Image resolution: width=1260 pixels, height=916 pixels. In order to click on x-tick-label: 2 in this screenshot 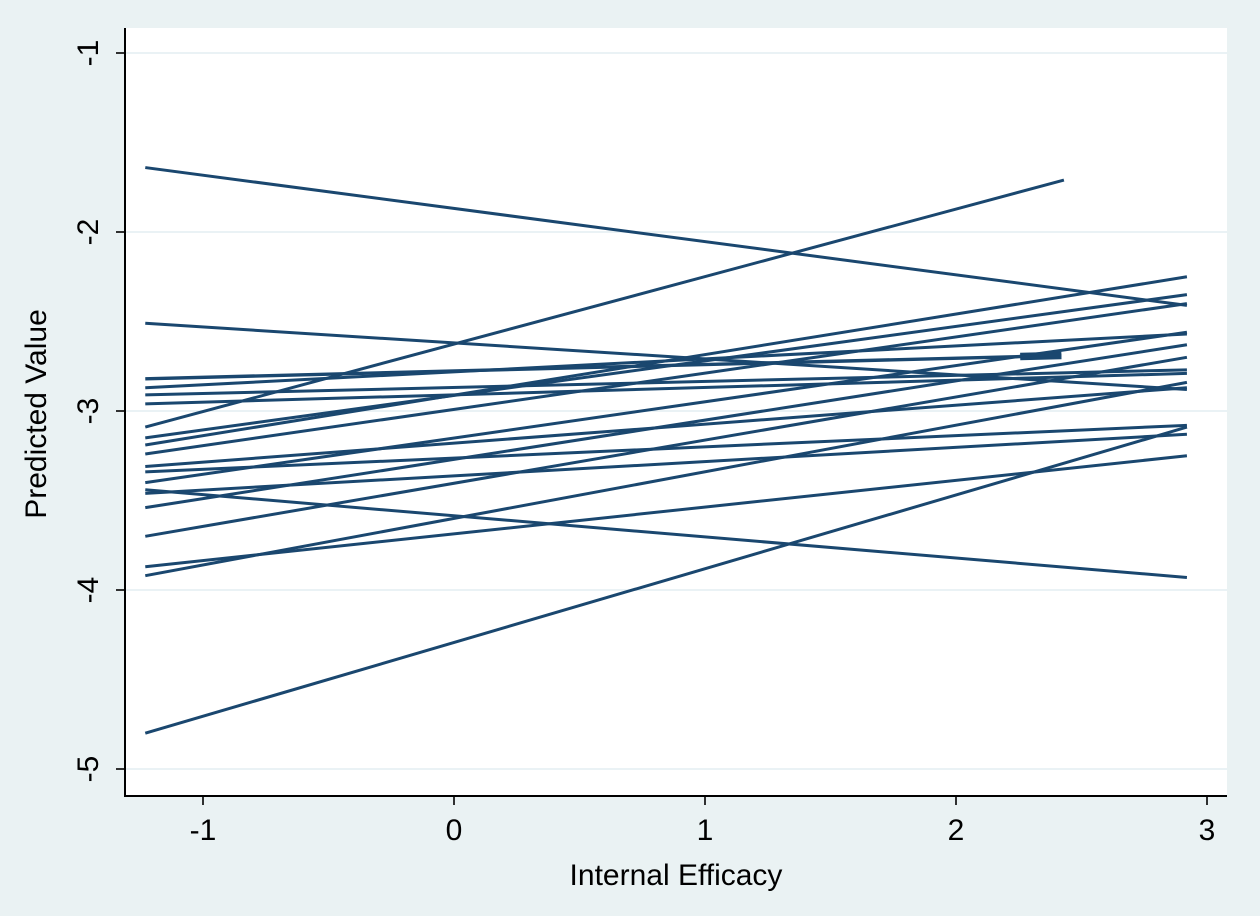, I will do `click(956, 830)`.